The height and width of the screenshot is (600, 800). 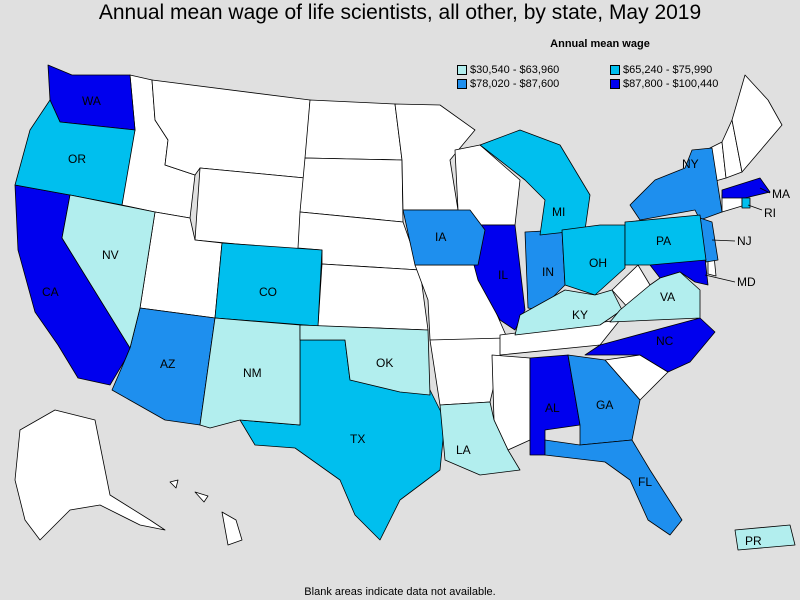 I want to click on footnote: Blank areas indicate data not available., so click(x=400, y=592).